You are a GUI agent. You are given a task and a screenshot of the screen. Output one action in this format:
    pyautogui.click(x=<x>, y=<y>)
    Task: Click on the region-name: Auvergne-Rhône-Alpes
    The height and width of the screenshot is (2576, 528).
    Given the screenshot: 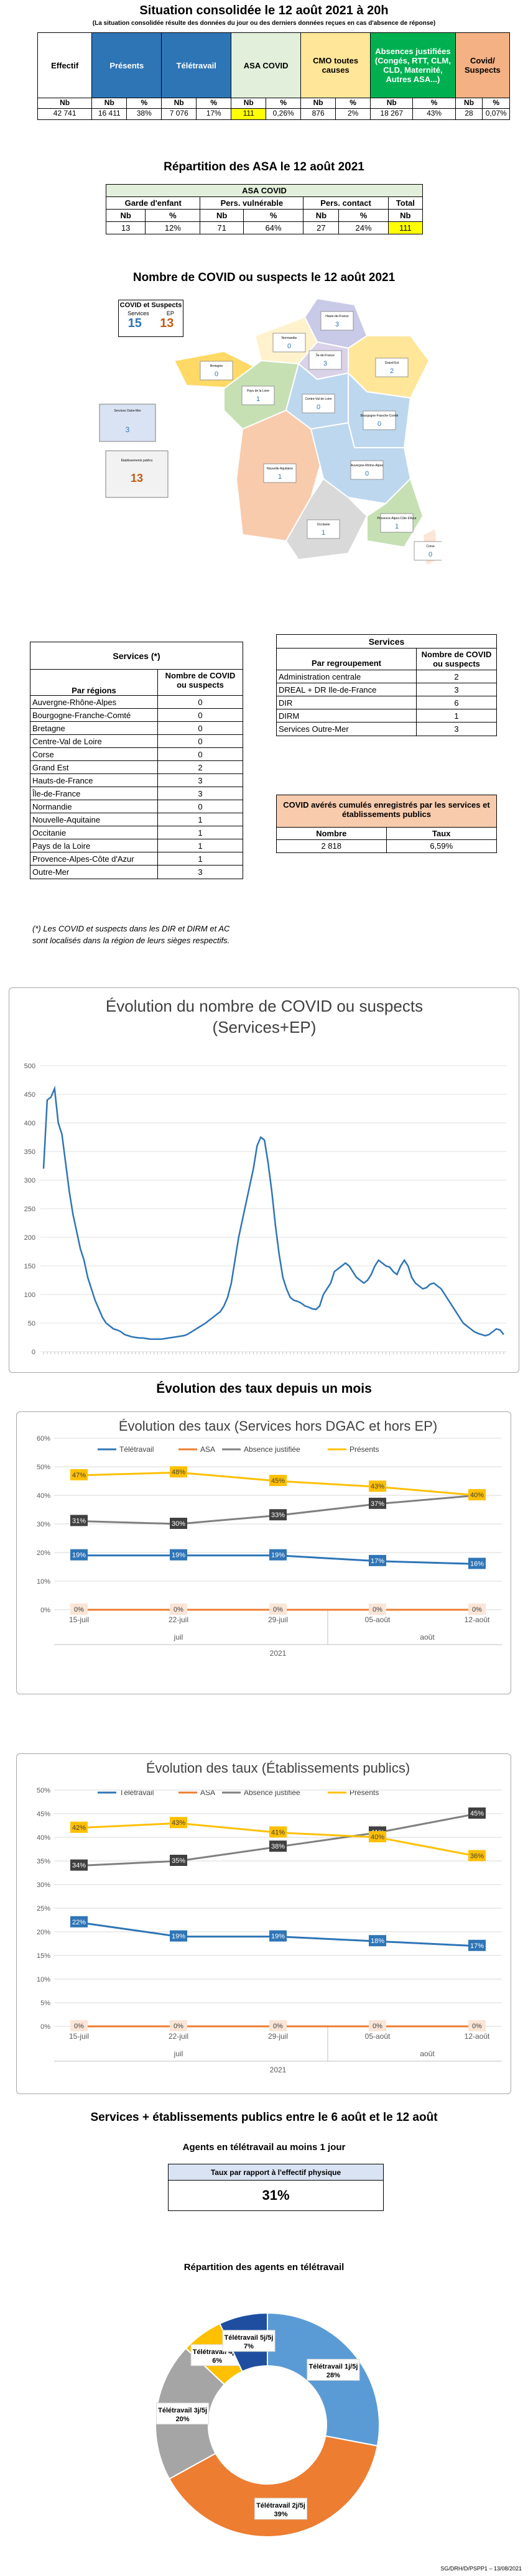 What is the action you would take?
    pyautogui.click(x=94, y=702)
    